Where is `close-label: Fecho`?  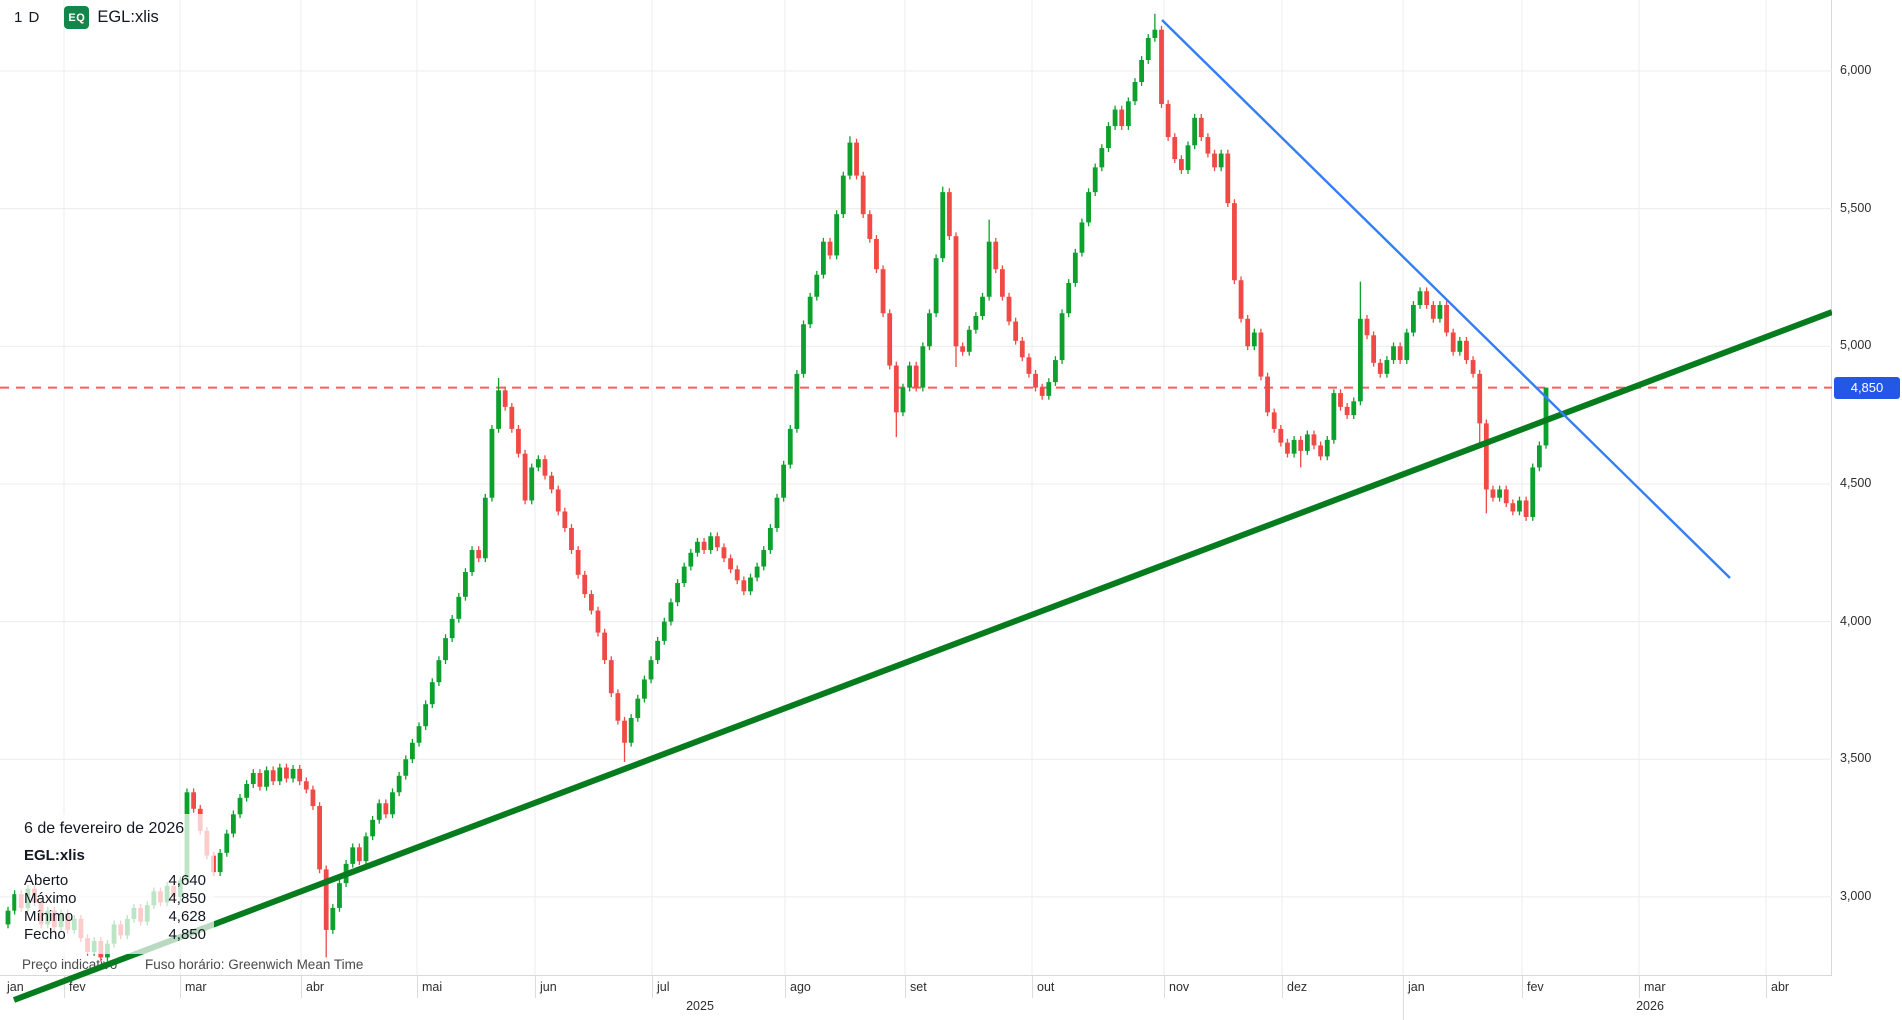
close-label: Fecho is located at coordinates (45, 934).